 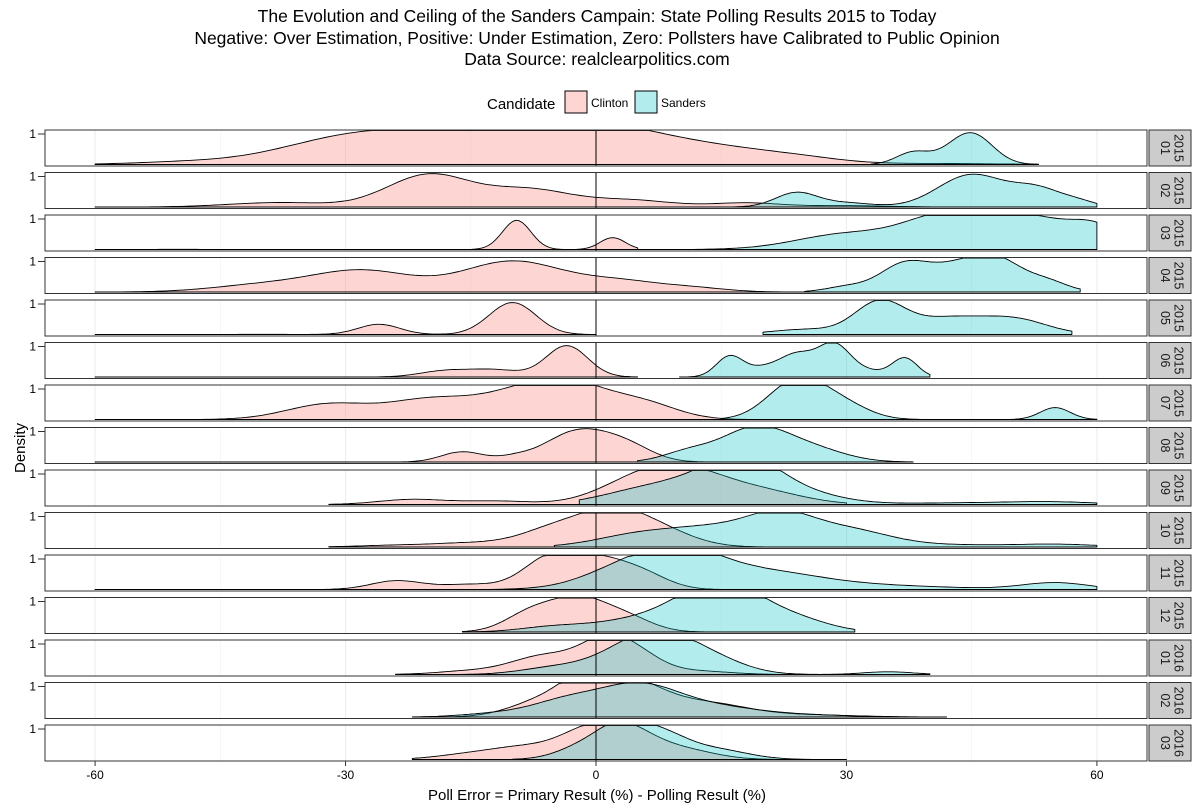 I want to click on facet-strip-label-line: 07, so click(x=1164, y=403).